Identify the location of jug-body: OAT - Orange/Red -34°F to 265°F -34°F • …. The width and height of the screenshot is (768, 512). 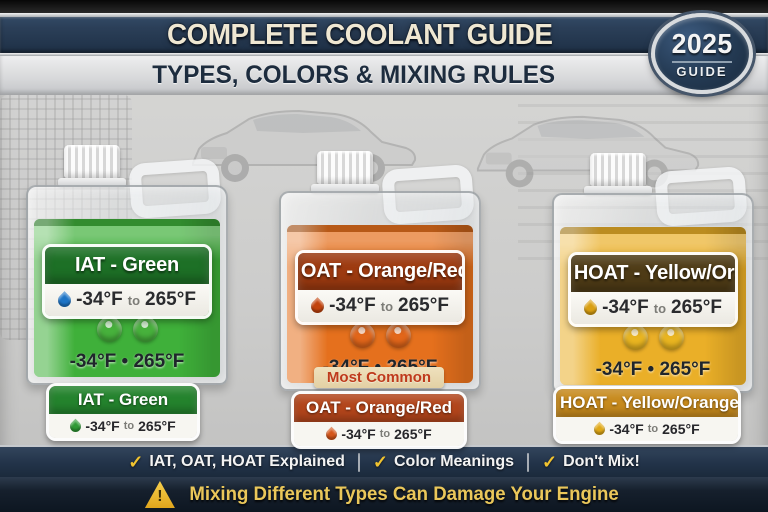
(380, 291).